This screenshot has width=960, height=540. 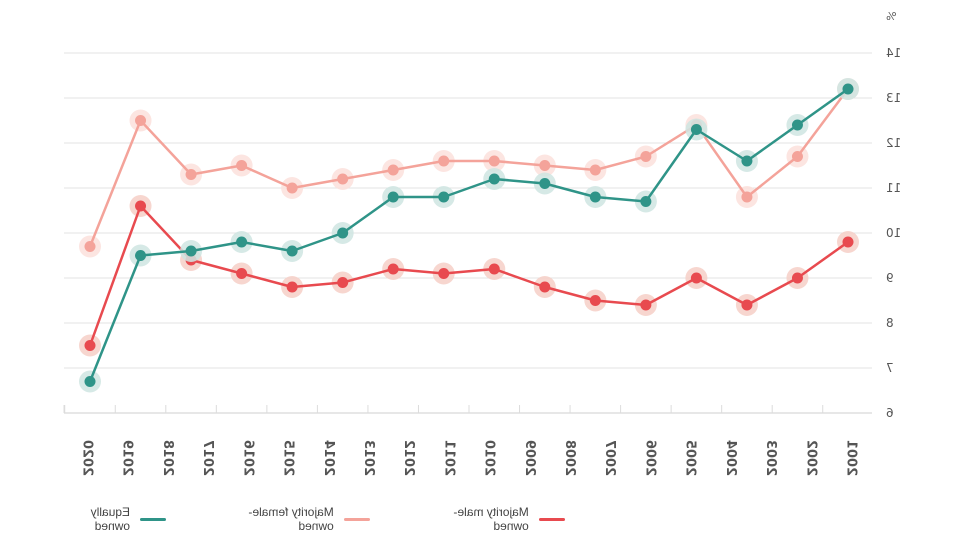 I want to click on y-tick-label: 9, so click(x=890, y=278).